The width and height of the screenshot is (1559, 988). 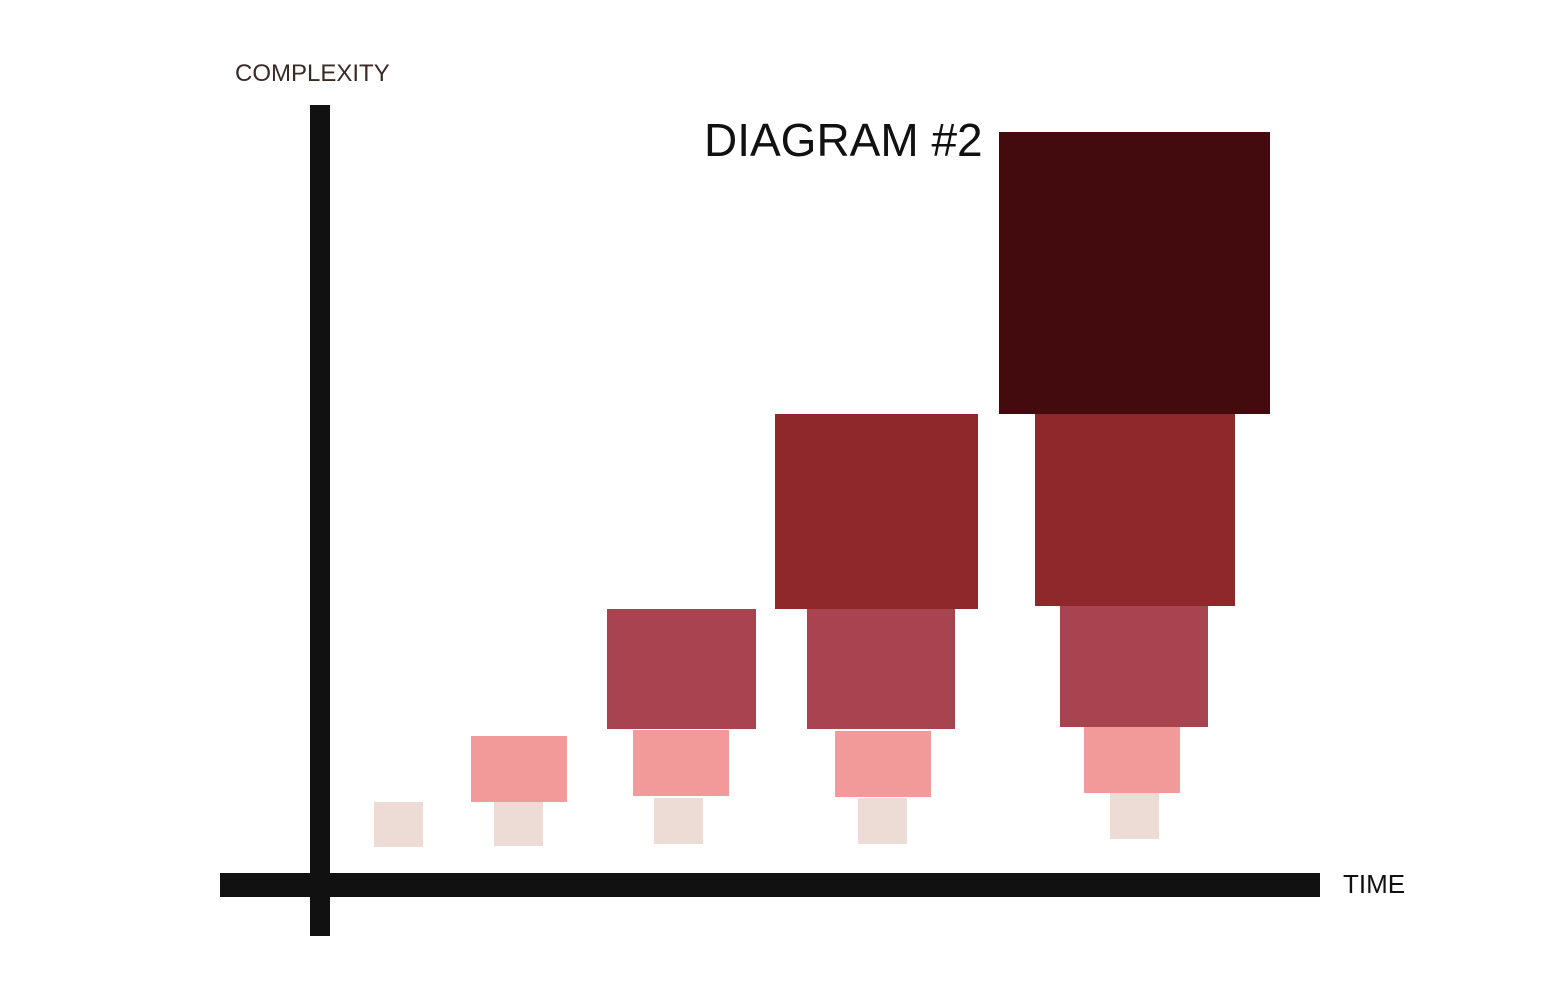 I want to click on y-axis-label: COMPLEXITY, so click(x=312, y=73).